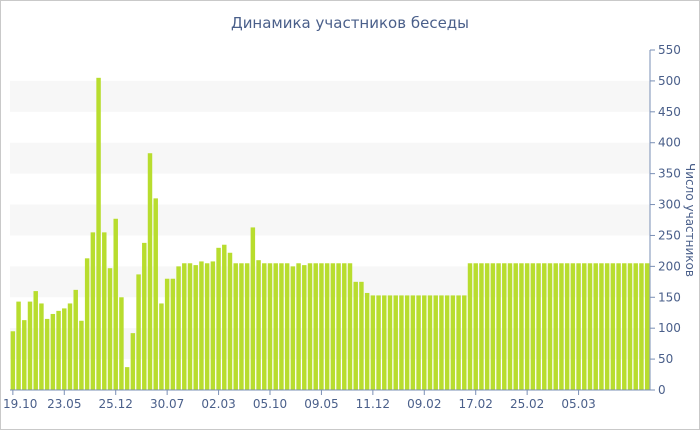  Describe the element at coordinates (669, 266) in the screenshot. I see `y-tick-label: 200` at that location.